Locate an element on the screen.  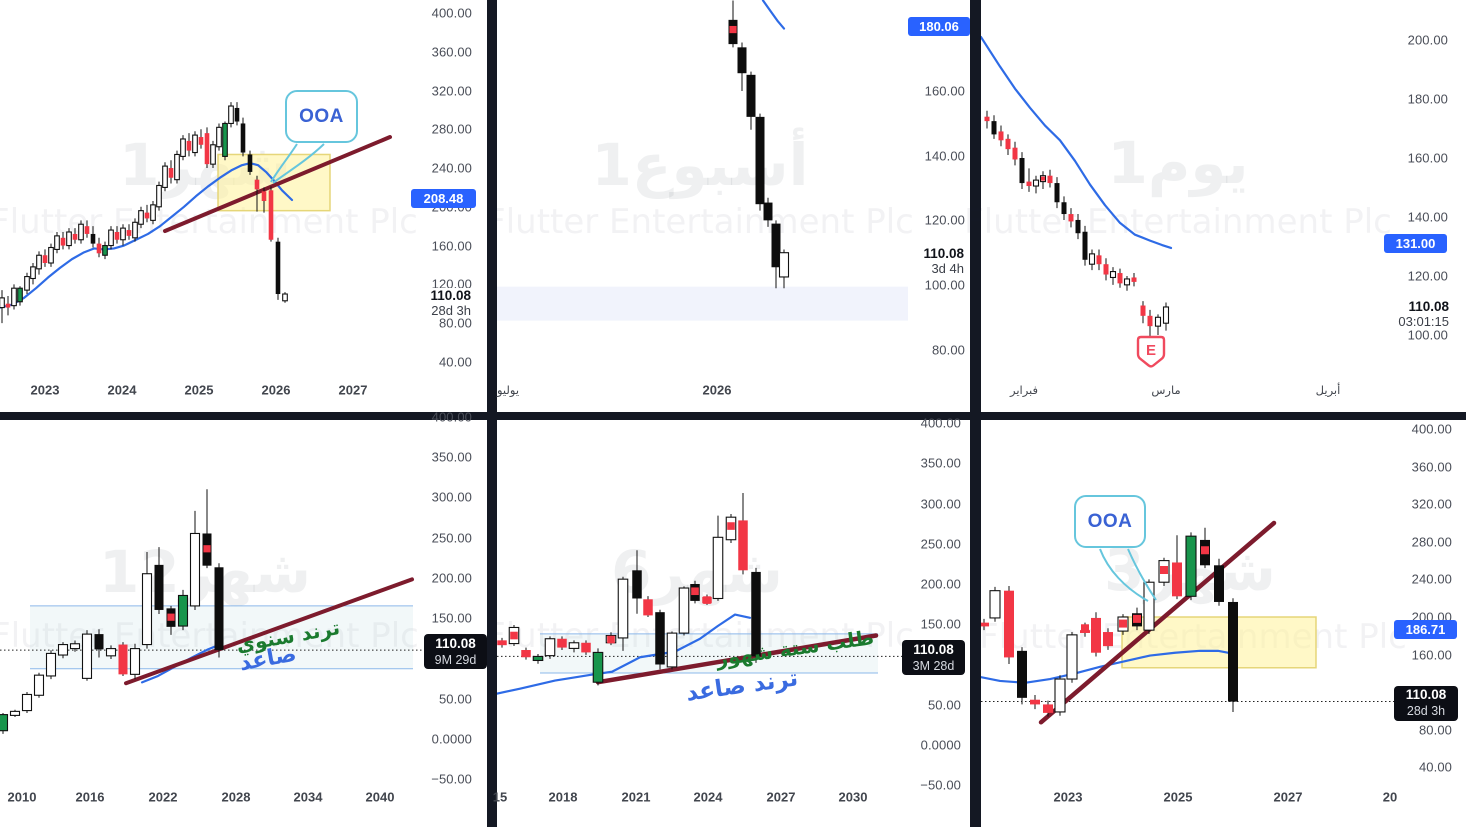
x-tick-label: 2018 is located at coordinates (563, 797).